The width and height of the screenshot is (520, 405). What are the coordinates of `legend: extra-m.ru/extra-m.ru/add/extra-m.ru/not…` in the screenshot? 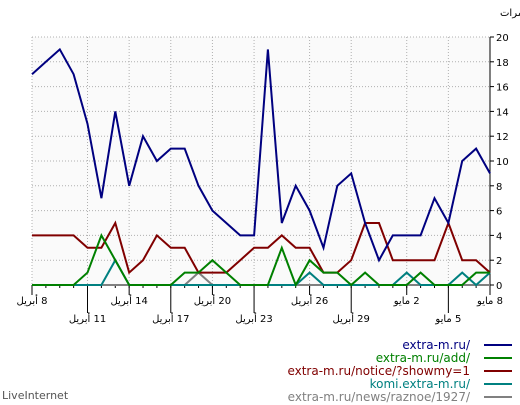 It's located at (399, 371).